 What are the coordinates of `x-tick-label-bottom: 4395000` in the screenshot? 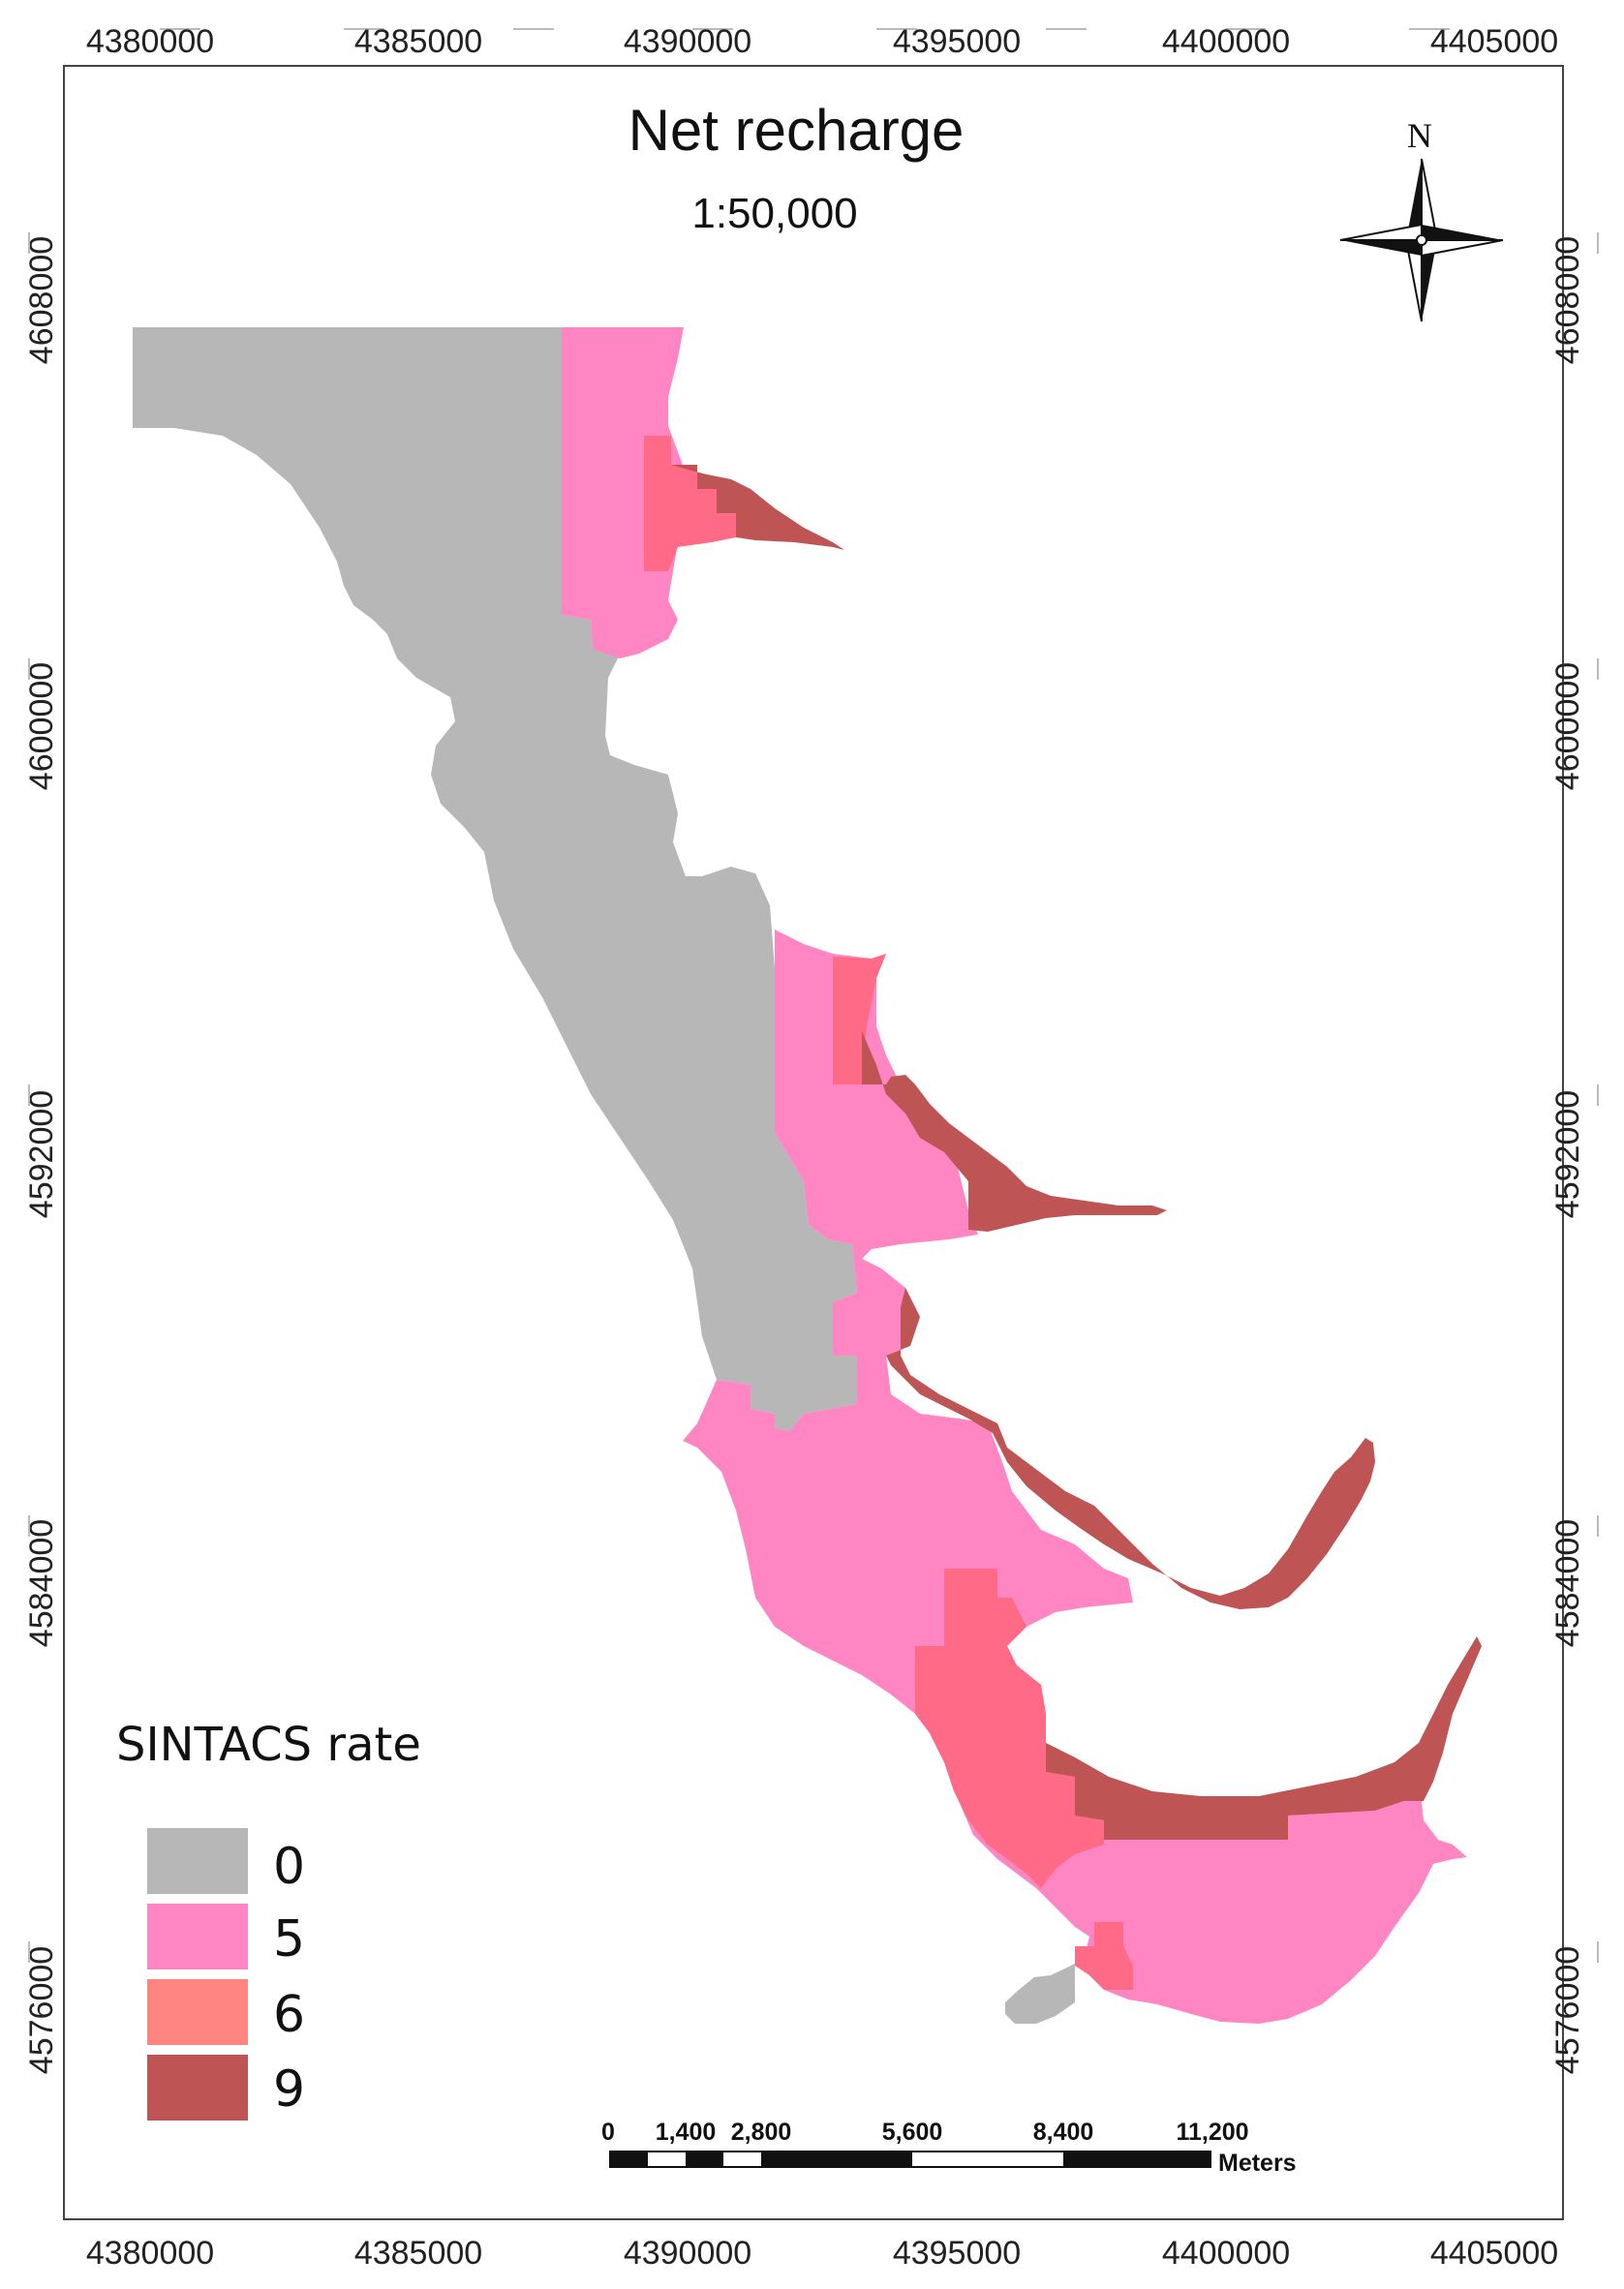 It's located at (957, 2253).